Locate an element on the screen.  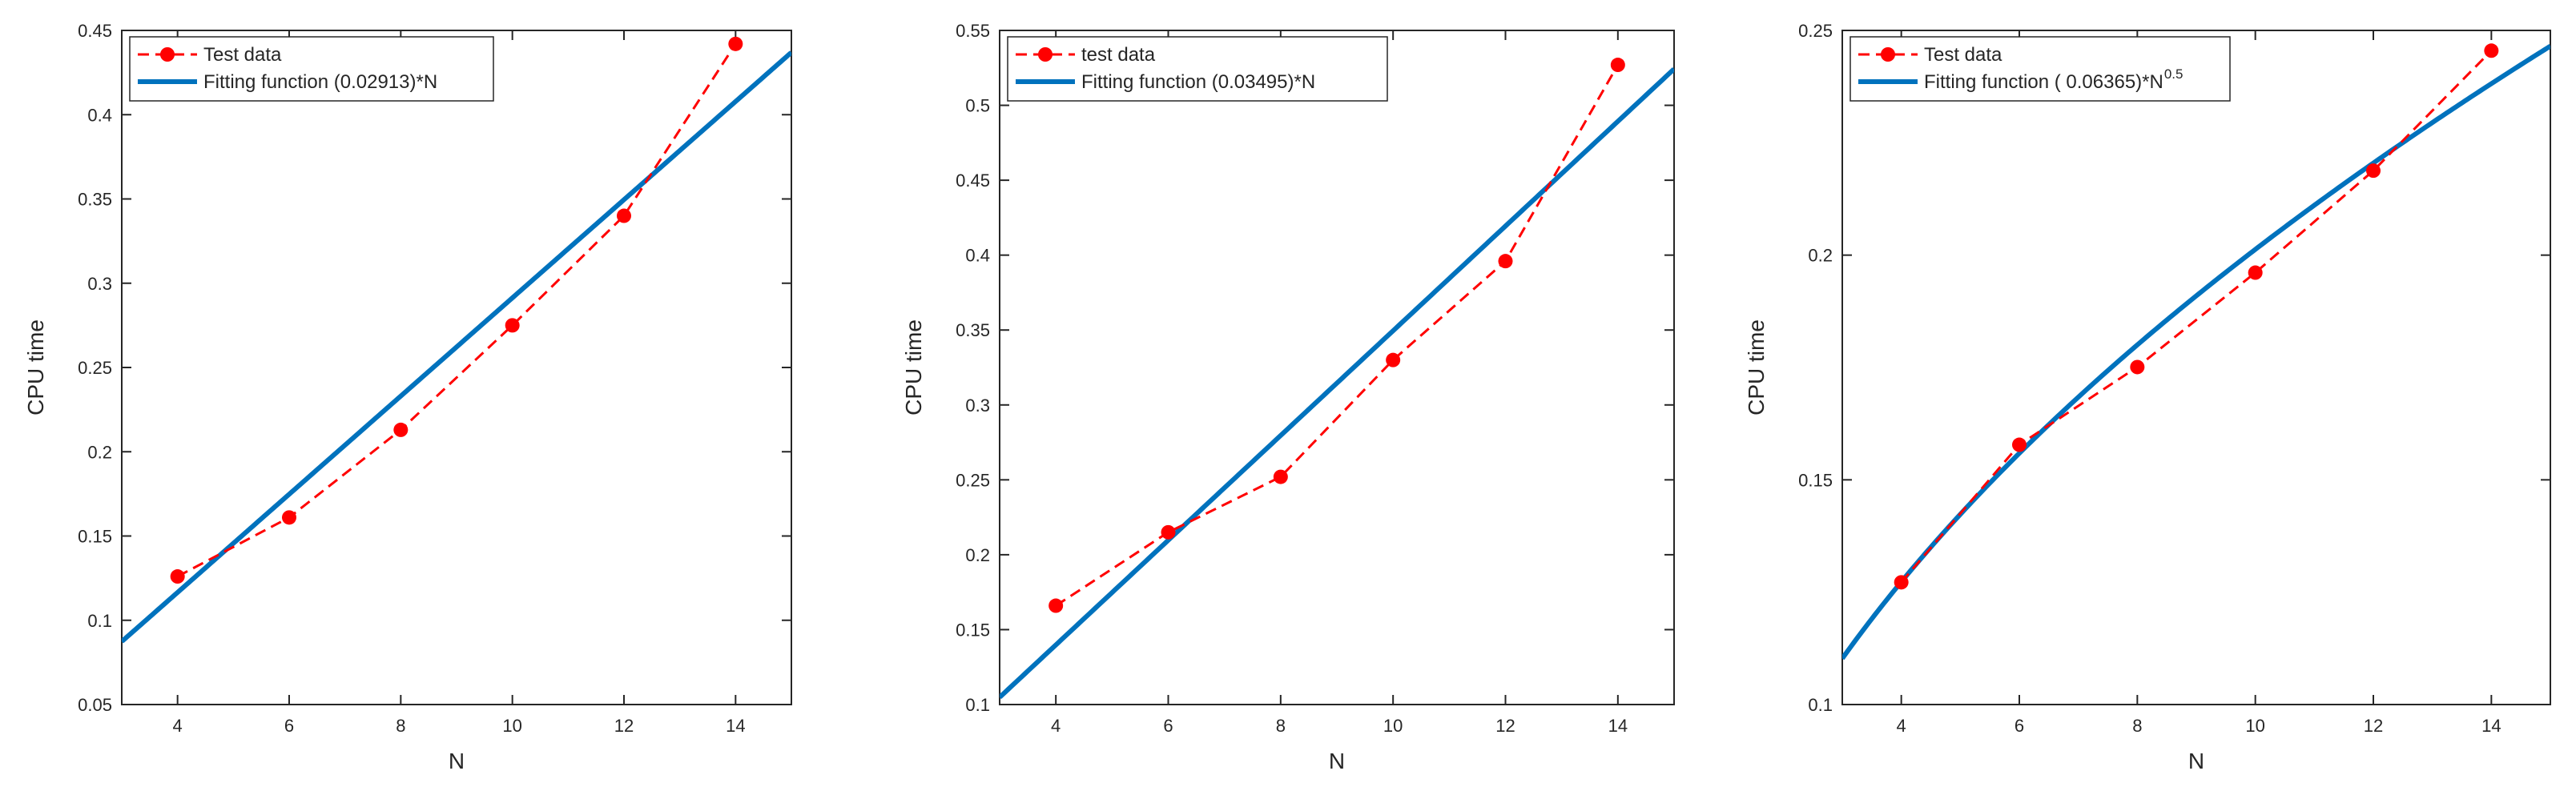
legend-fit-label: Fitting function ( 0.06365)*N is located at coordinates (2044, 82).